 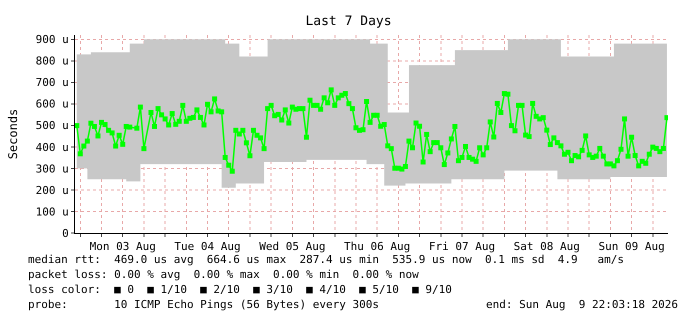 What do you see at coordinates (65, 233) in the screenshot?
I see `y-tick-label: 0` at bounding box center [65, 233].